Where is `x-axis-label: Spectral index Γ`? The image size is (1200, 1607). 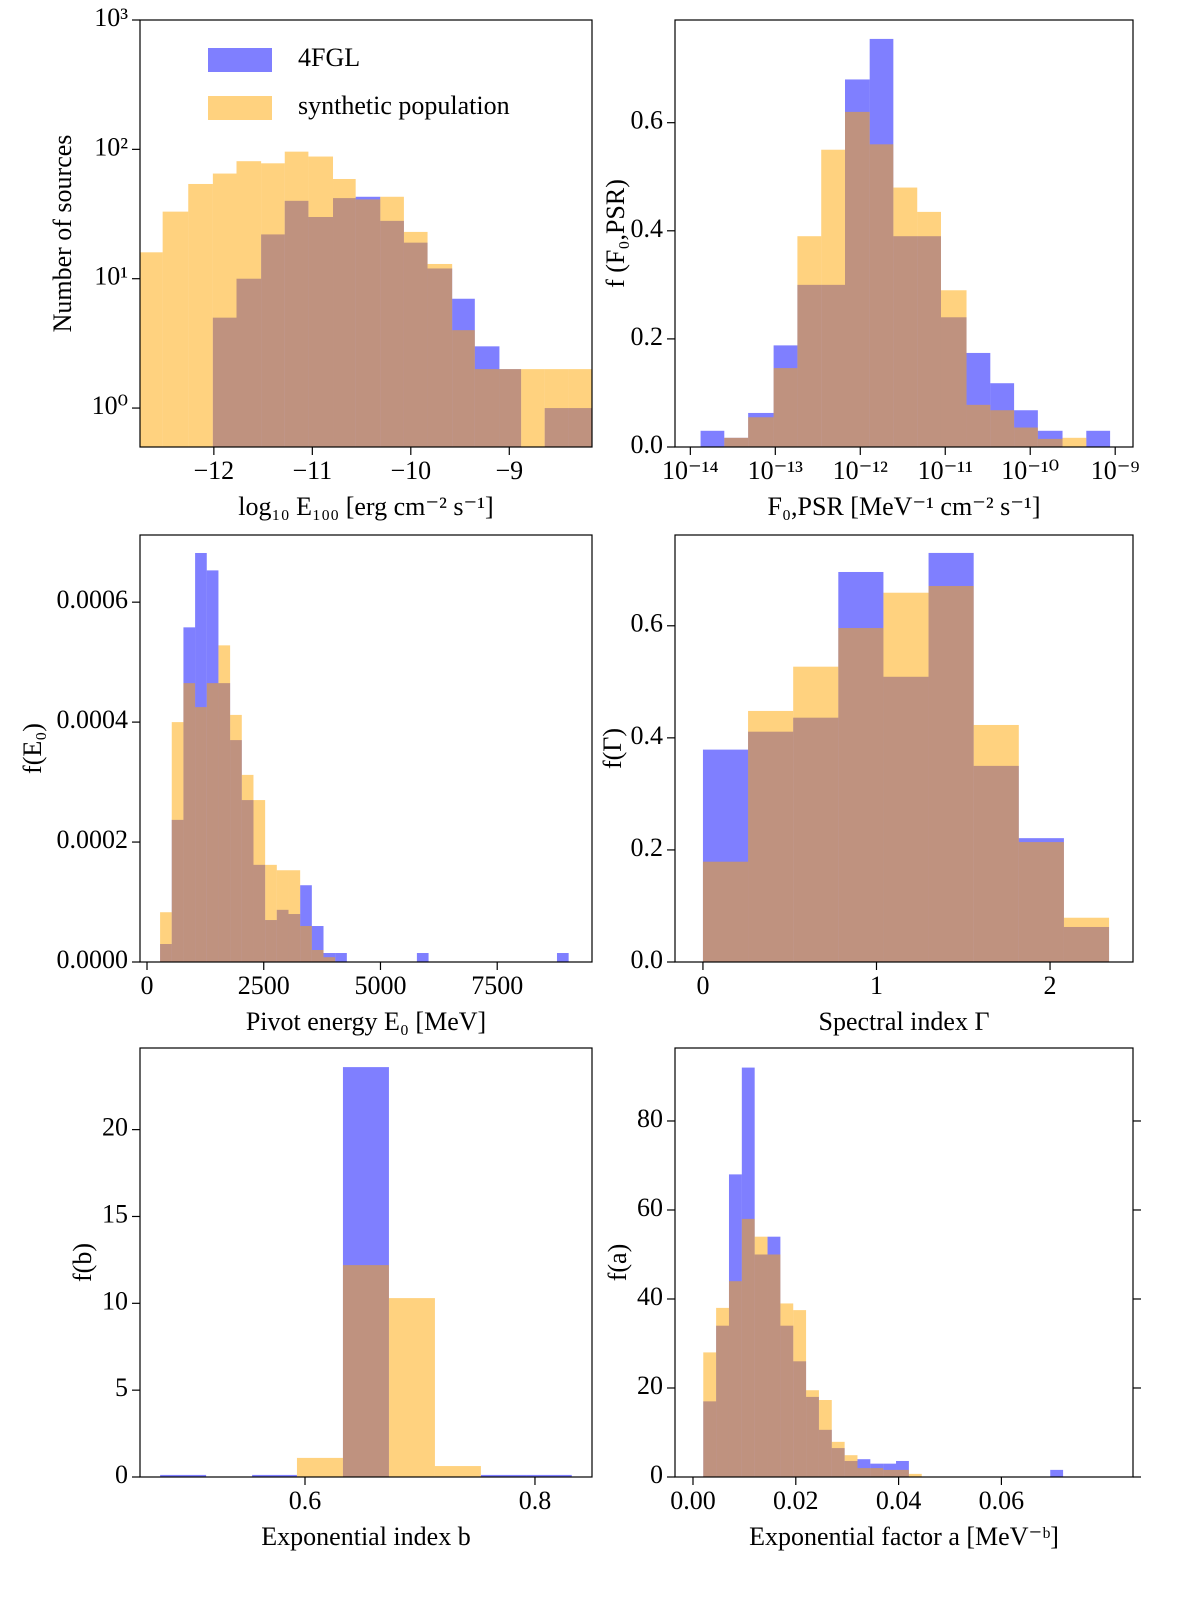 x-axis-label: Spectral index Γ is located at coordinates (904, 1021).